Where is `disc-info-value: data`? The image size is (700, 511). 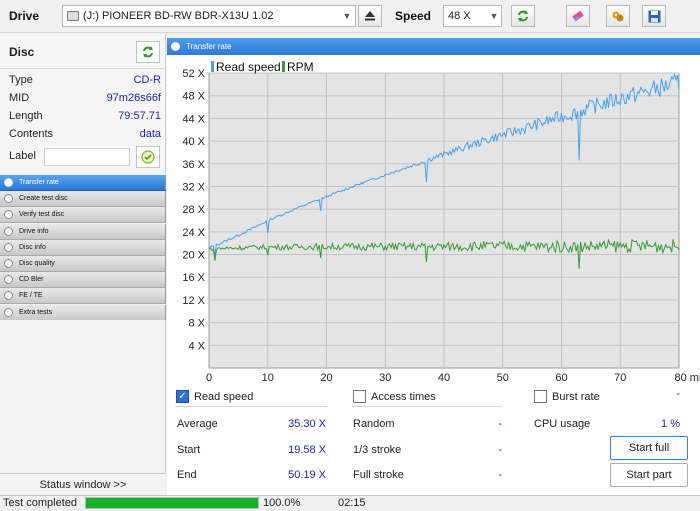 disc-info-value: data is located at coordinates (150, 134).